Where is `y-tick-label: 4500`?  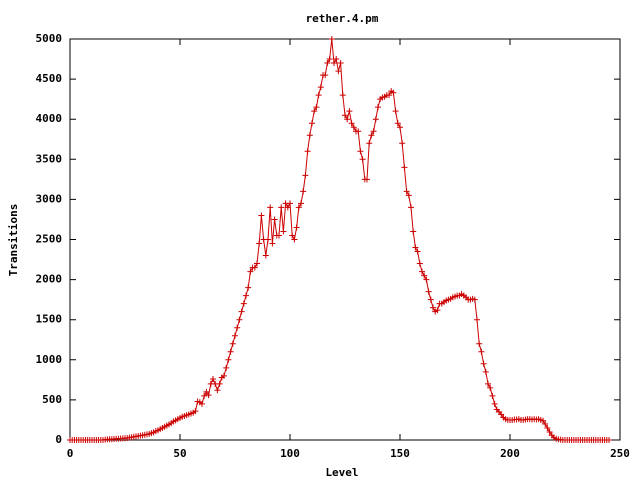 y-tick-label: 4500 is located at coordinates (49, 78).